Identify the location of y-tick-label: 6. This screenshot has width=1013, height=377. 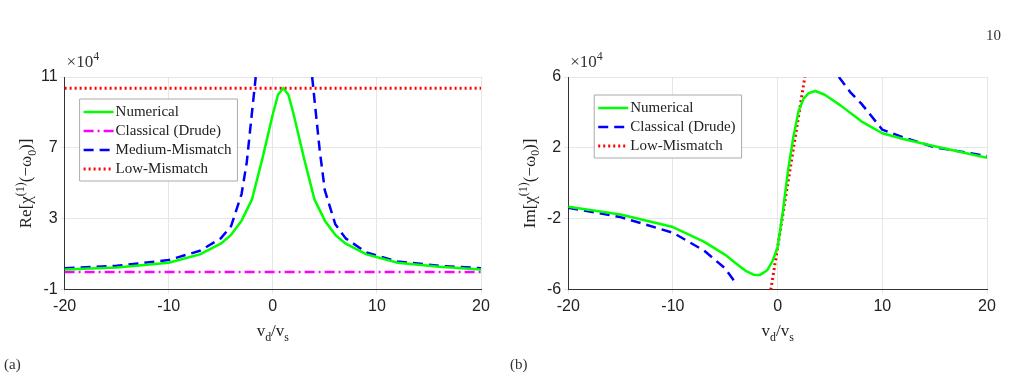
(557, 76).